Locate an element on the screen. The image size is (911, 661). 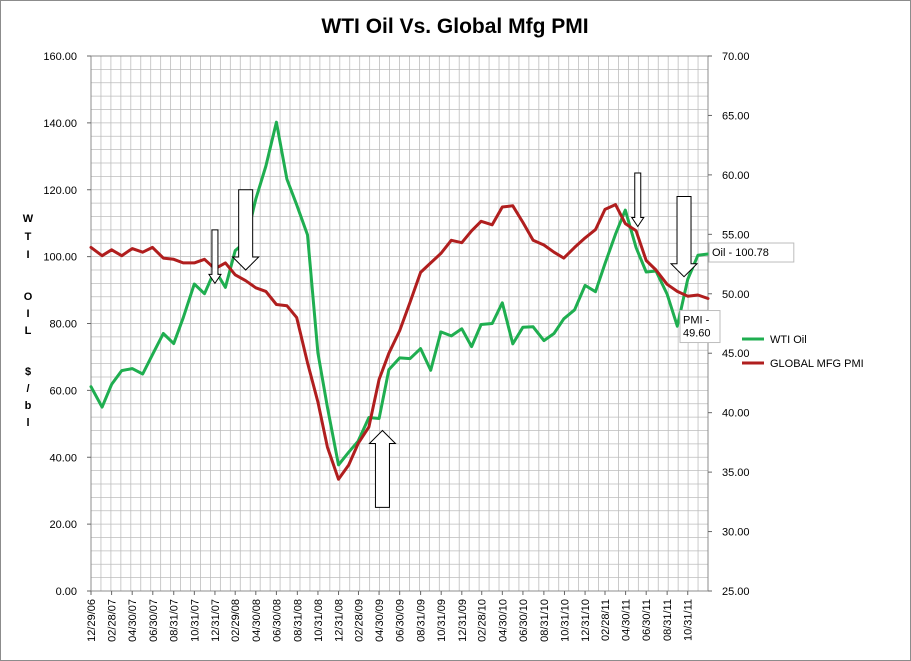
y-tick-label-left: 160.00 is located at coordinates (60, 57).